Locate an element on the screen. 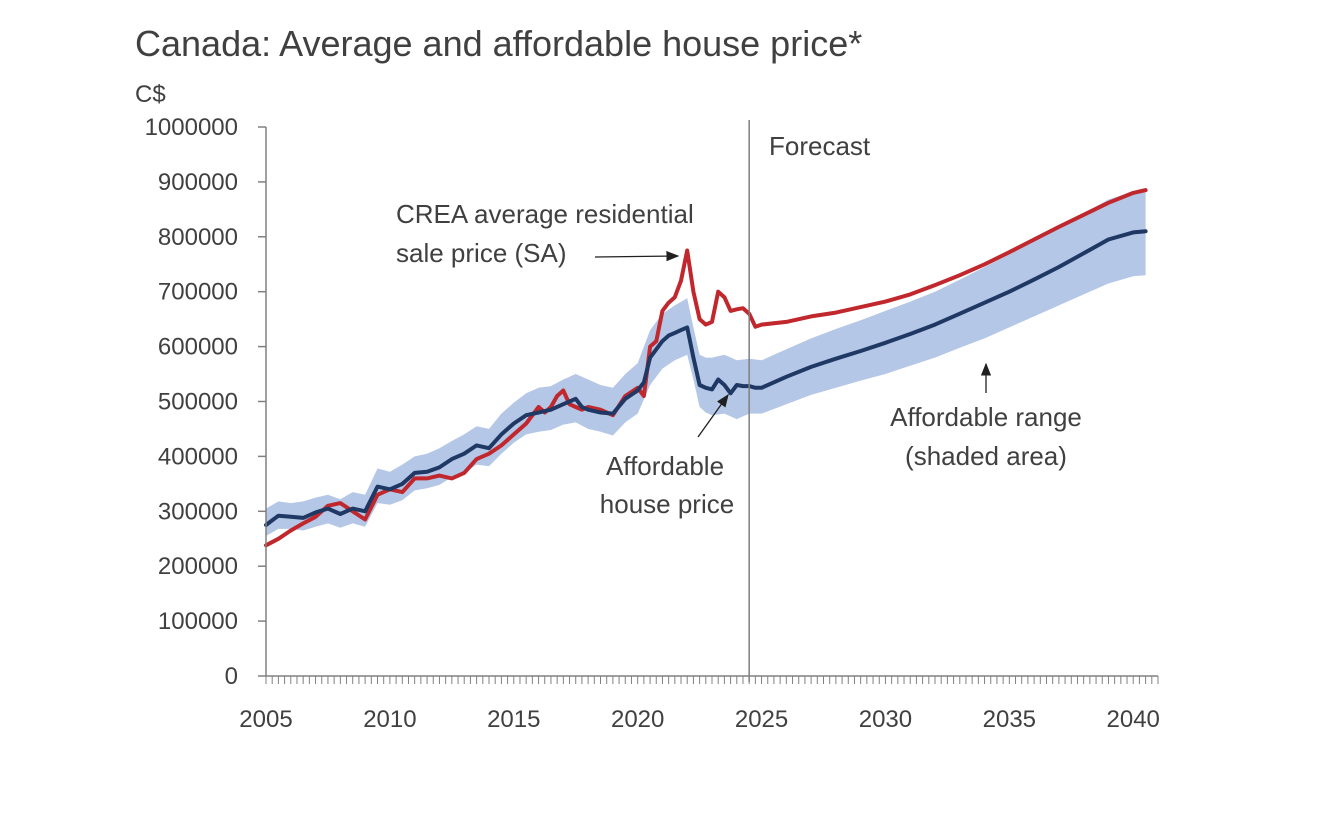 Image resolution: width=1318 pixels, height=818 pixels. annotation-crea-line-2: sale price (SA) is located at coordinates (481, 253).